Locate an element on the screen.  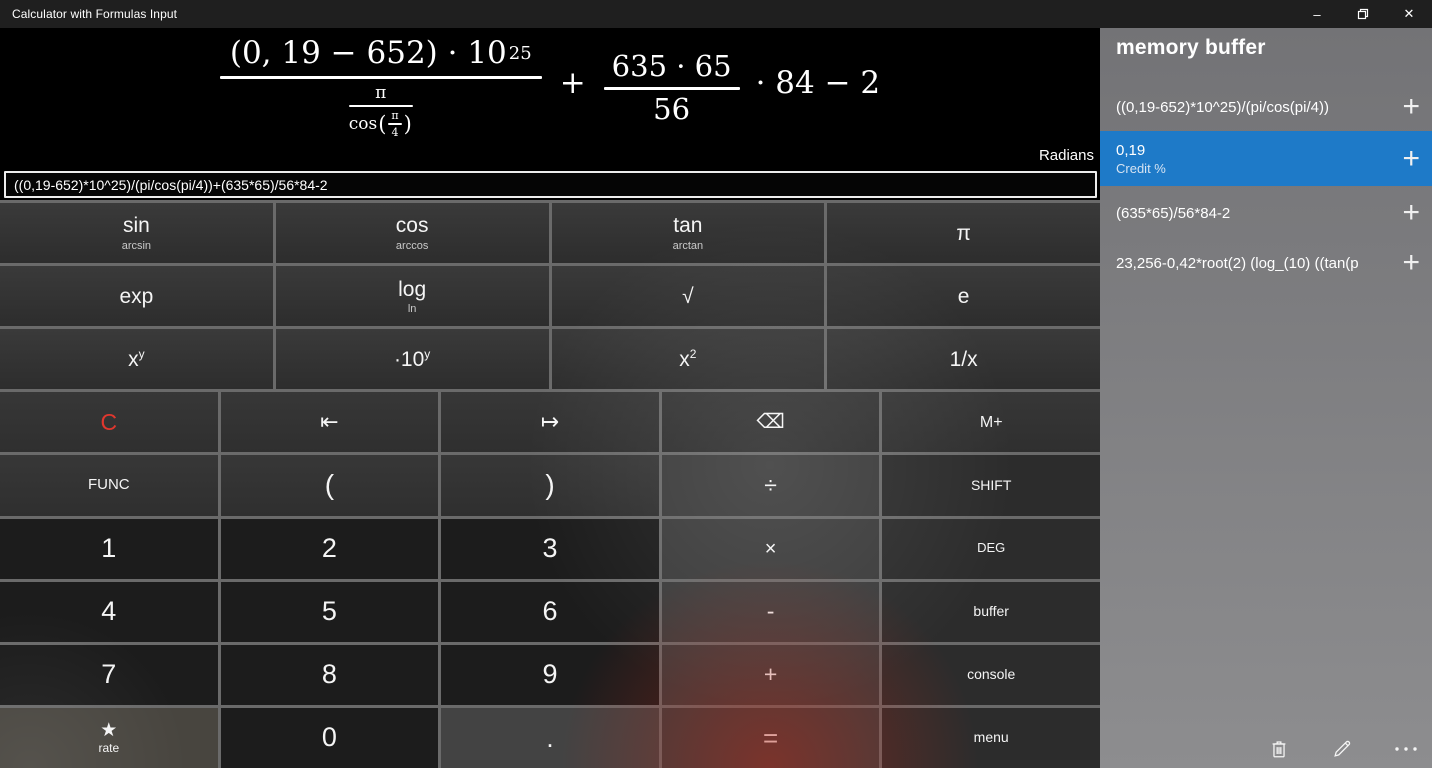
memory-buffer-actions is located at coordinates (1343, 749).